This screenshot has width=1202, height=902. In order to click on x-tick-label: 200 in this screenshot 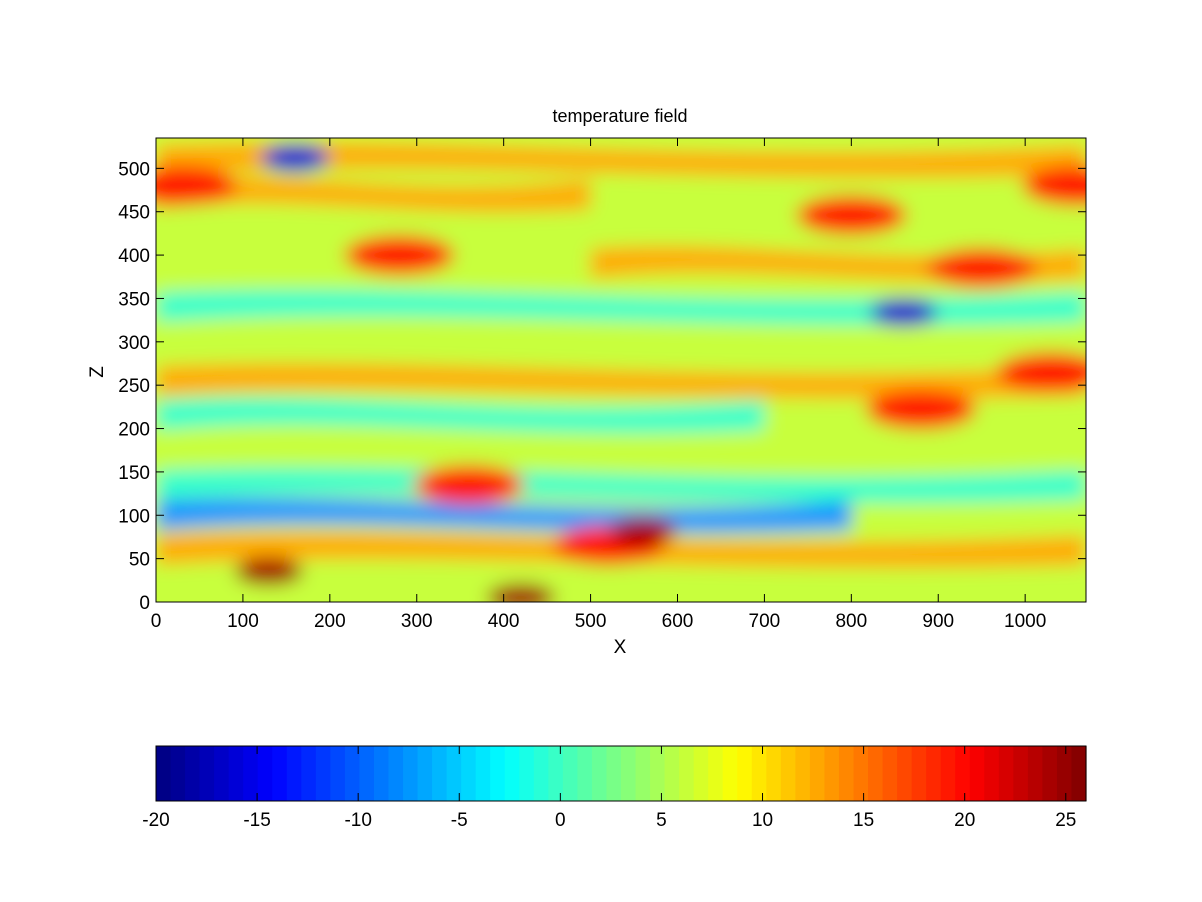, I will do `click(330, 621)`.